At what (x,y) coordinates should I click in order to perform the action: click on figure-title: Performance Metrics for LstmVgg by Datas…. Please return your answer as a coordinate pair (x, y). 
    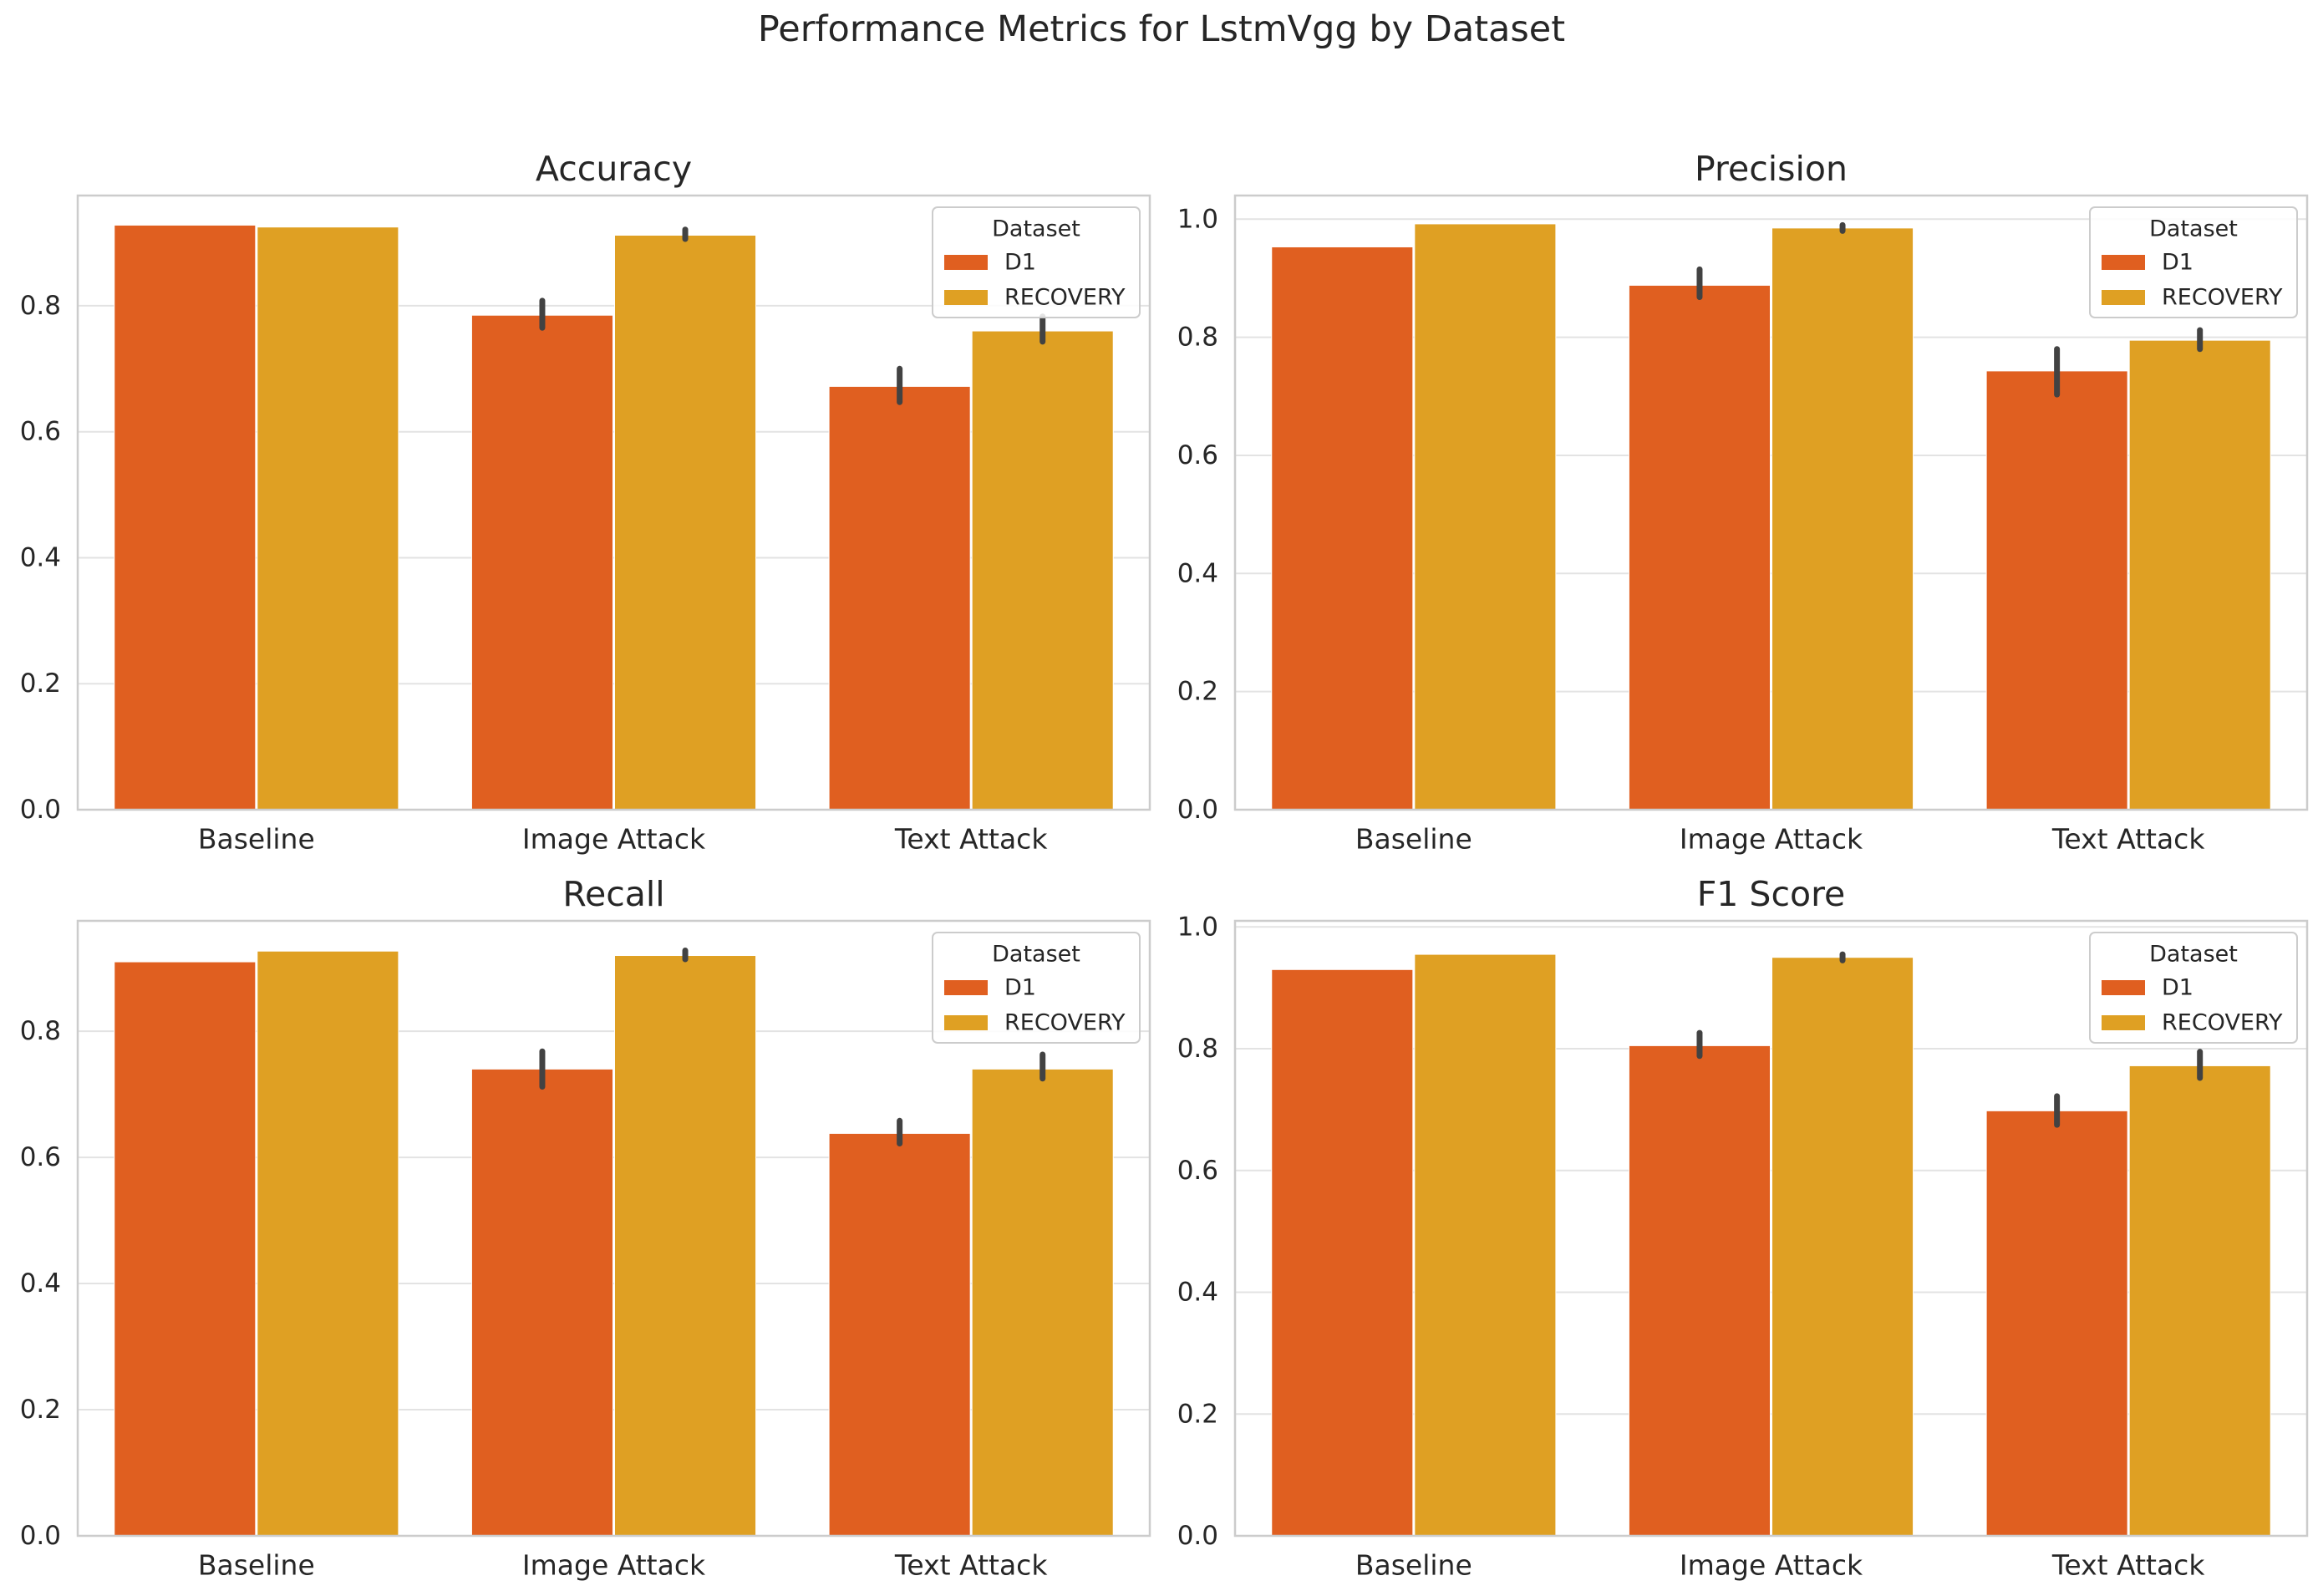
    Looking at the image, I should click on (1161, 29).